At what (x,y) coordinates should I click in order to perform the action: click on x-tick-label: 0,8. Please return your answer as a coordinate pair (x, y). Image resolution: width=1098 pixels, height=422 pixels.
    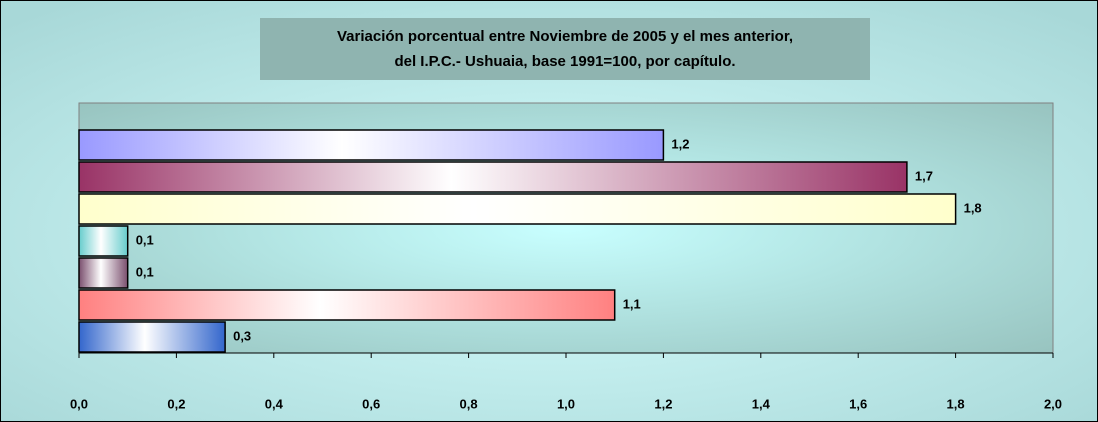
    Looking at the image, I should click on (469, 403).